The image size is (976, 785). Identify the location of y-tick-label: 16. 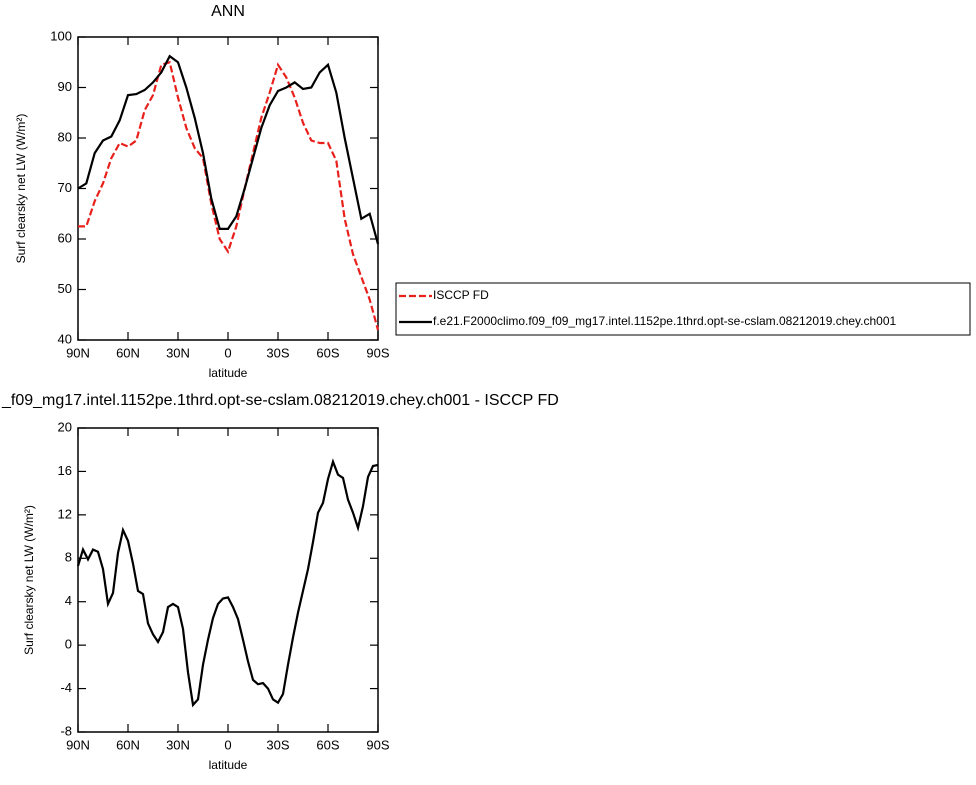
(65, 470).